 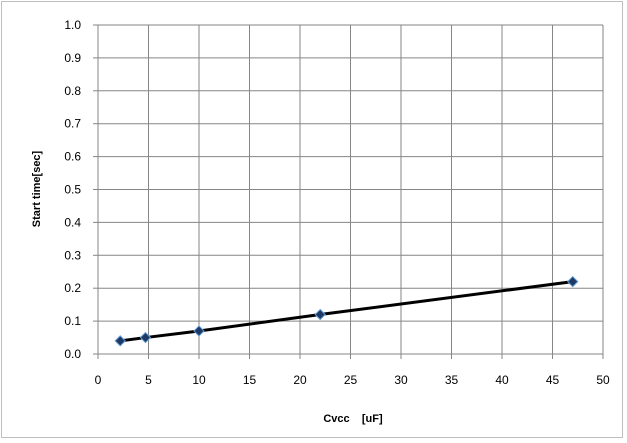 I want to click on x-tick-label: 50, so click(x=603, y=380).